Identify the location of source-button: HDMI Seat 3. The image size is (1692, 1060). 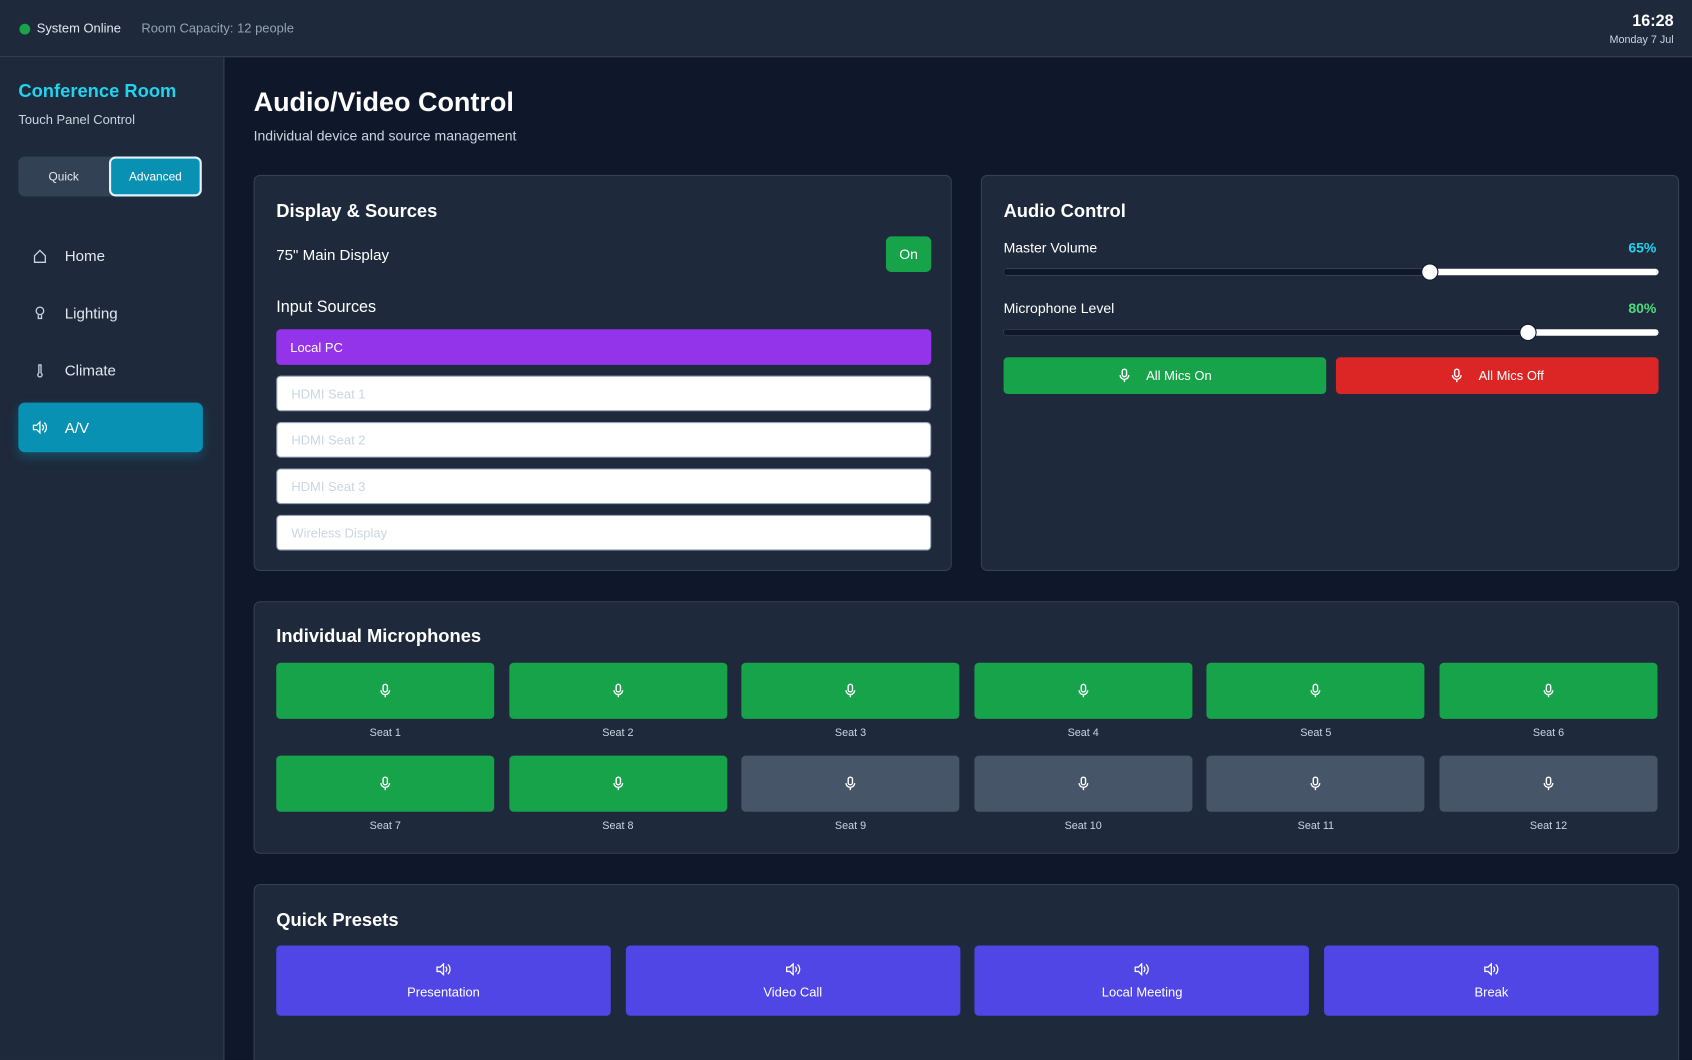
(604, 486).